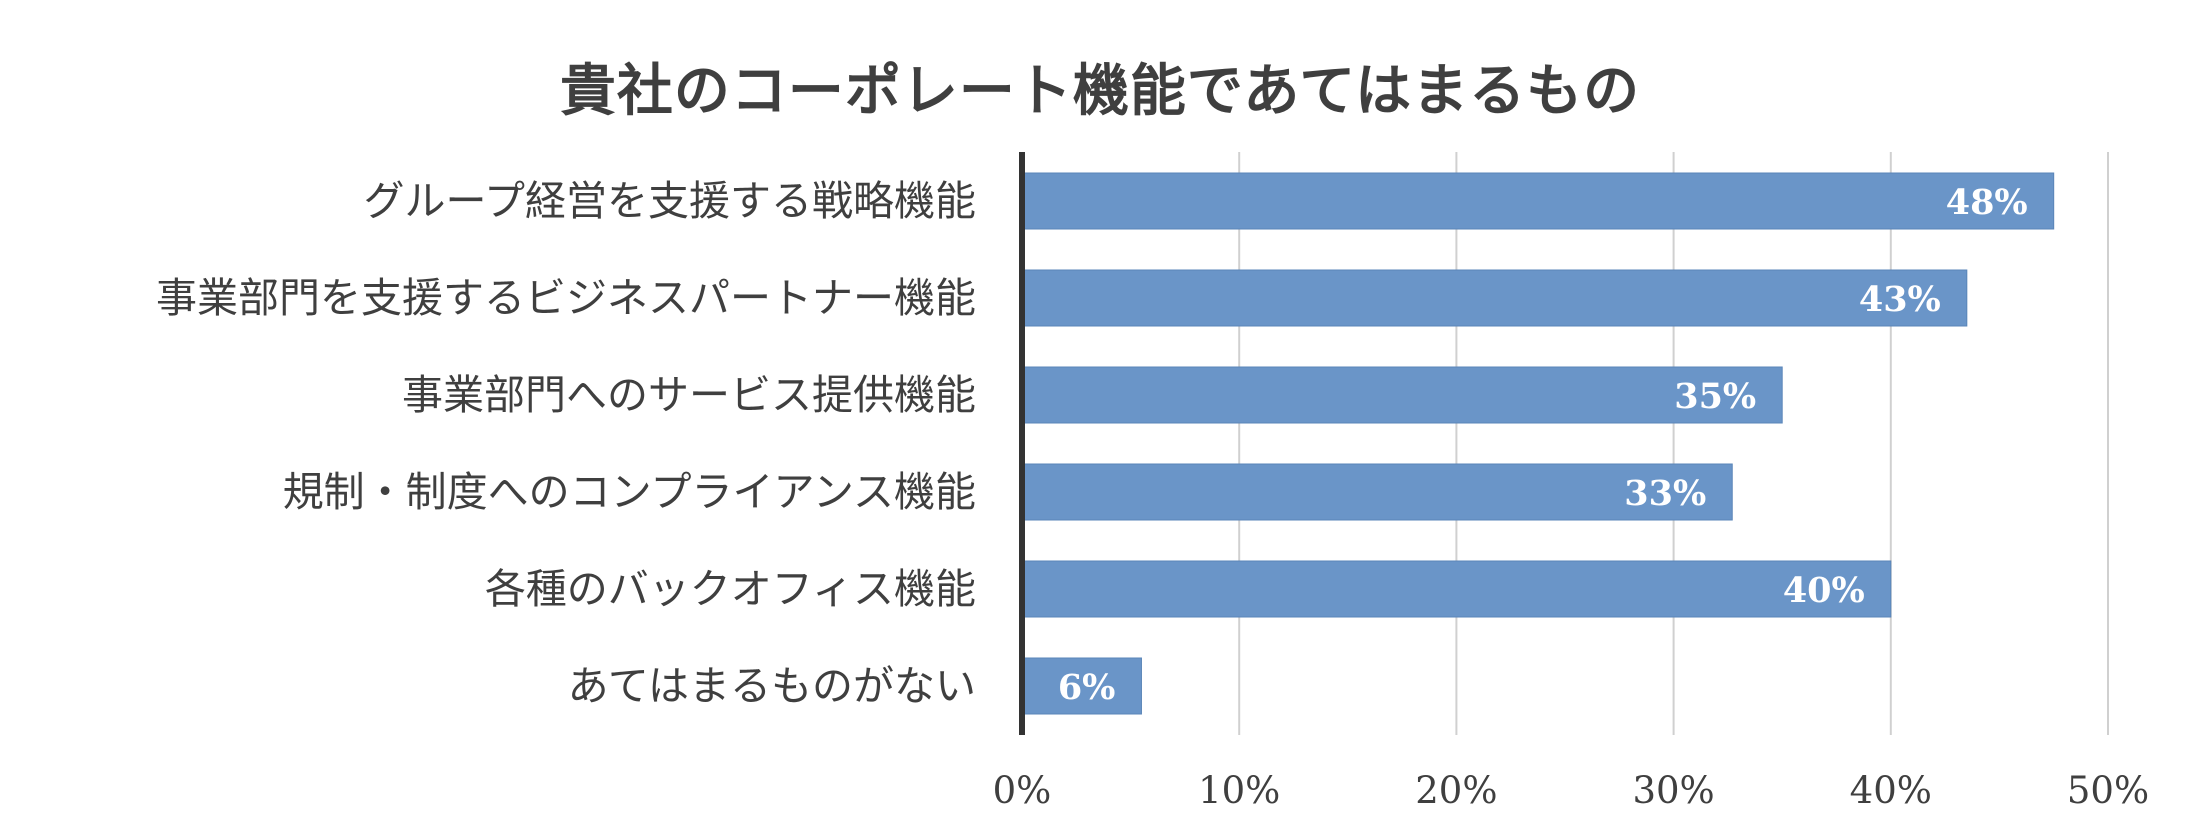 The width and height of the screenshot is (2200, 834). Describe the element at coordinates (1900, 299) in the screenshot. I see `data-label: 43%` at that location.